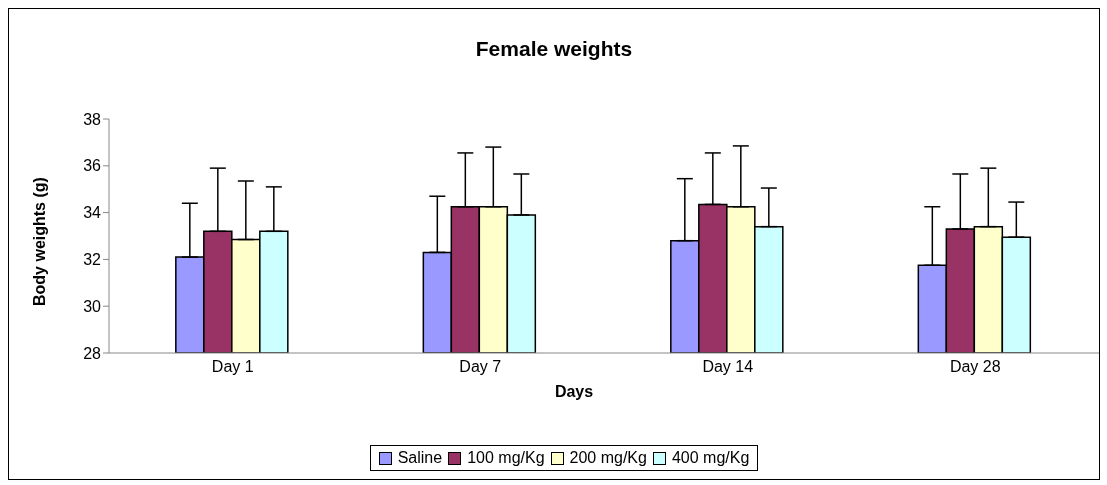 This screenshot has height=485, width=1107. I want to click on chart-title: Female weights, so click(554, 49).